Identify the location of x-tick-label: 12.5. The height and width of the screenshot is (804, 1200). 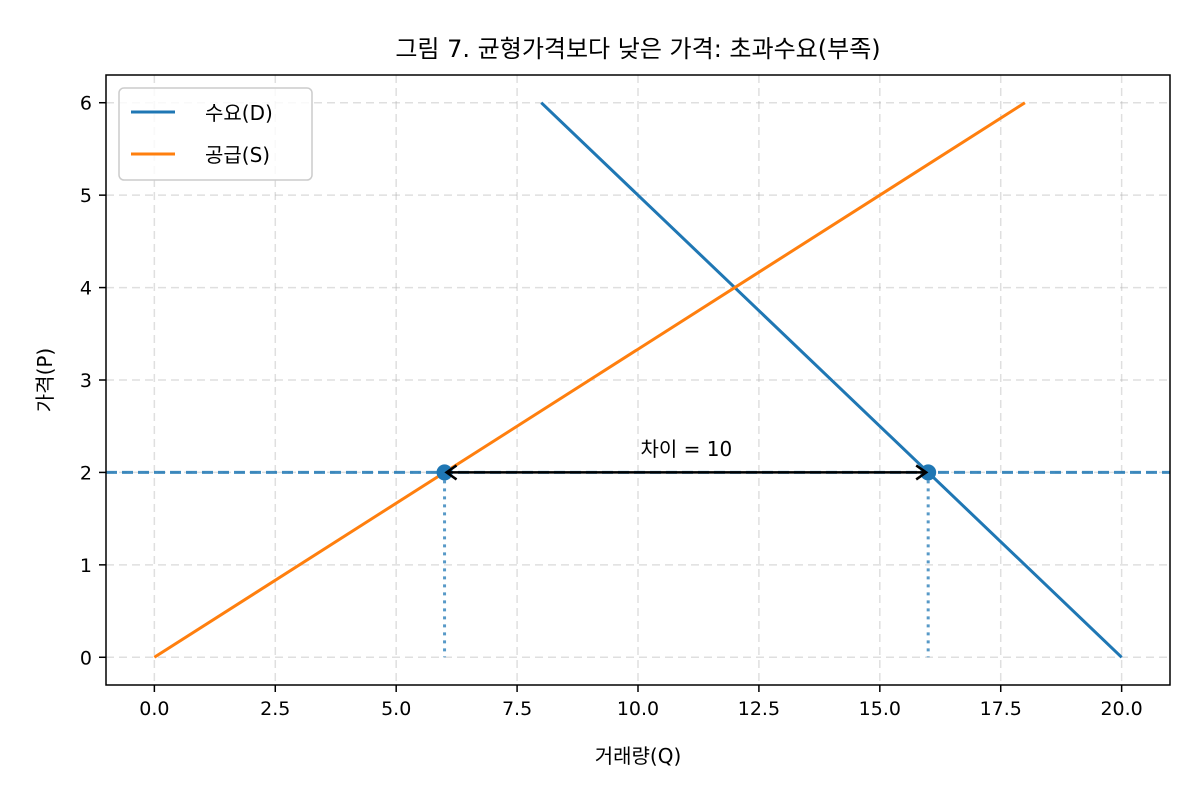
(759, 709).